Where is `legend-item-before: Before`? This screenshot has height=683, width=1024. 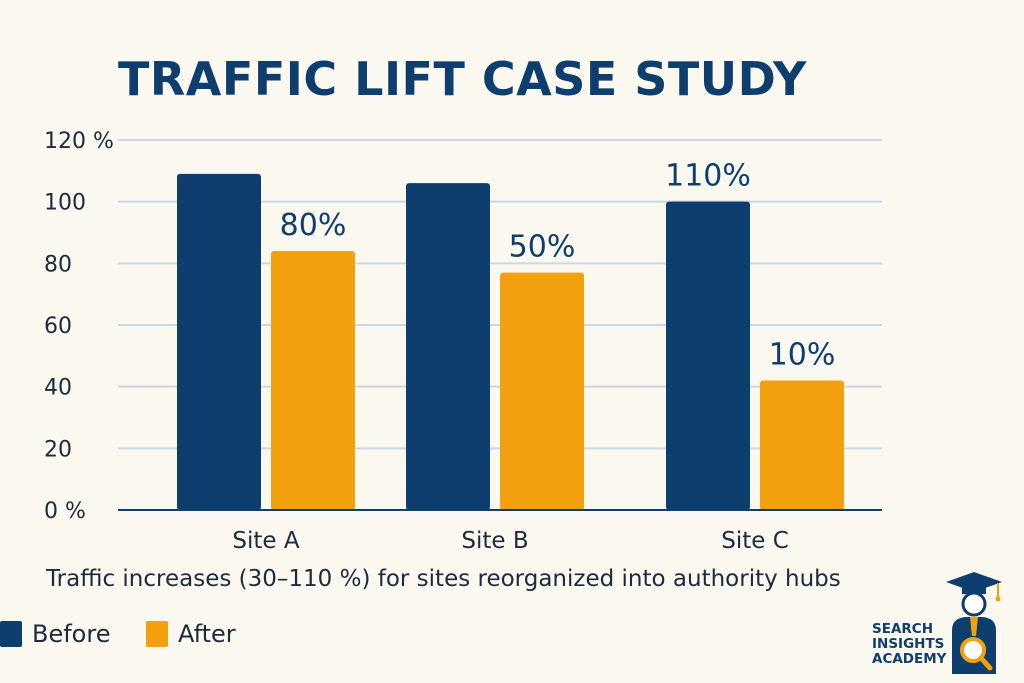 legend-item-before: Before is located at coordinates (55, 634).